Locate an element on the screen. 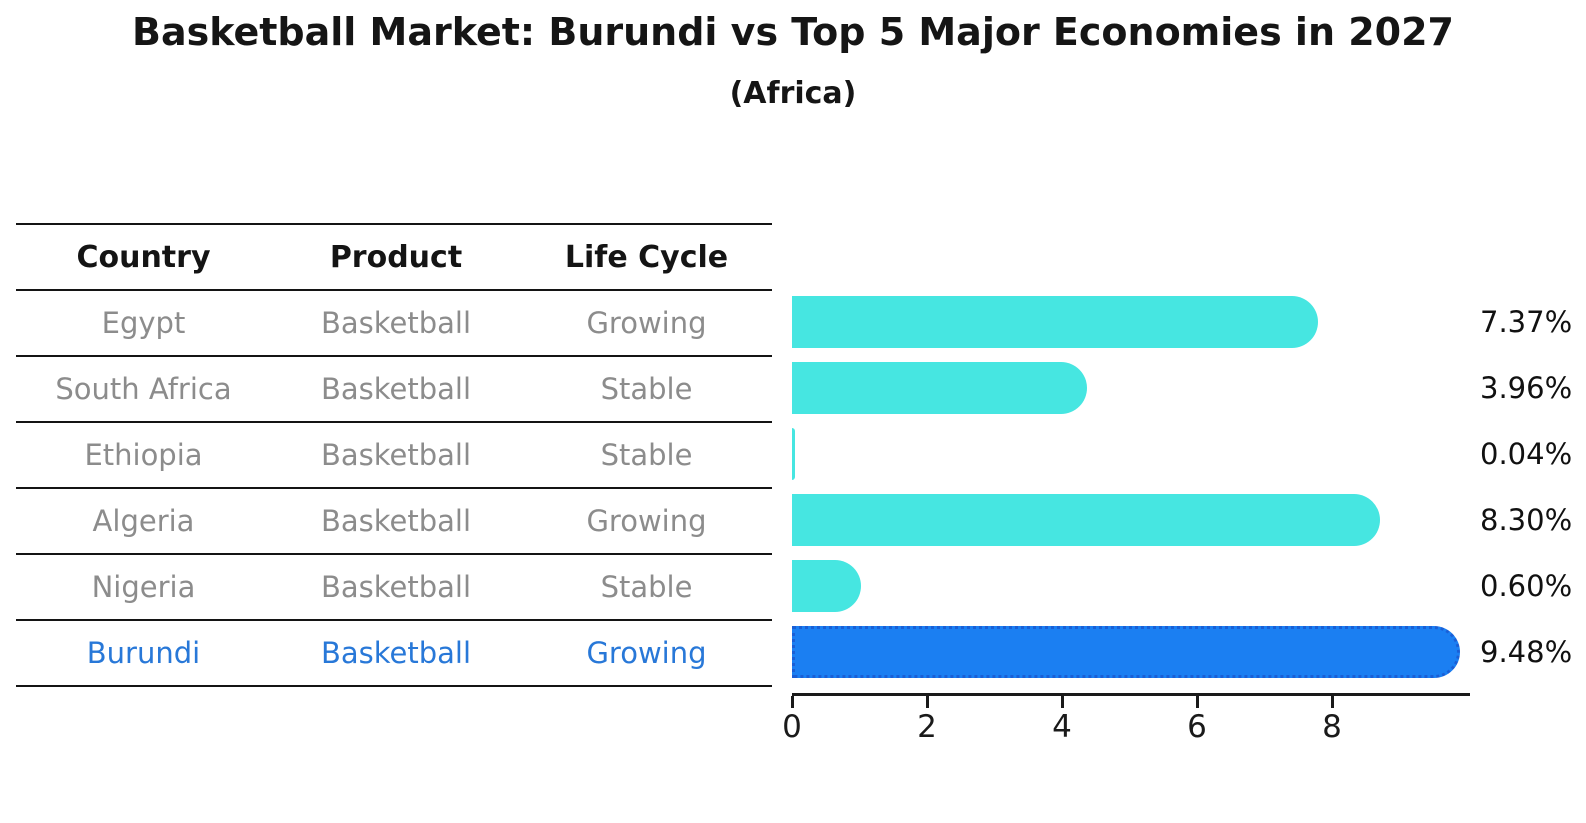 The height and width of the screenshot is (823, 1586). x-tick-label: 8 is located at coordinates (1332, 727).